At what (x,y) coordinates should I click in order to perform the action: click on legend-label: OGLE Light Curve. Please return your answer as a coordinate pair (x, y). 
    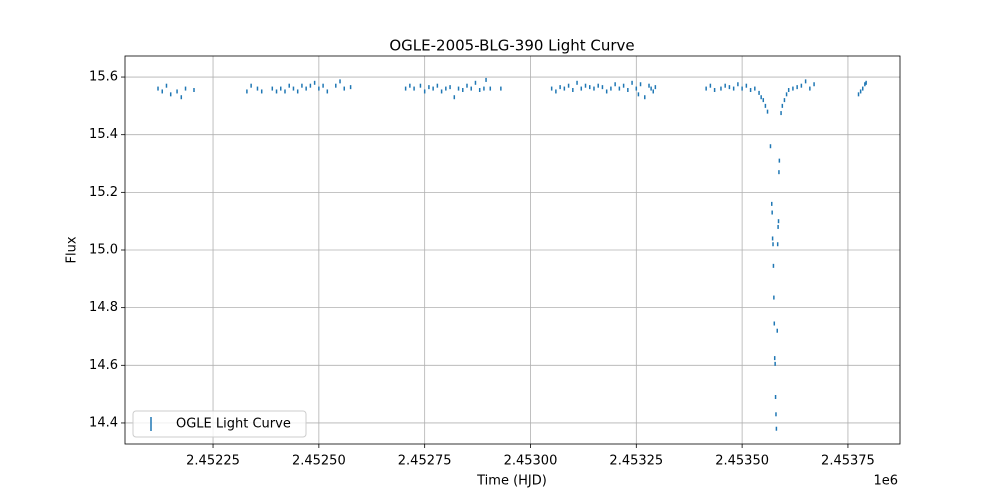
    Looking at the image, I should click on (233, 424).